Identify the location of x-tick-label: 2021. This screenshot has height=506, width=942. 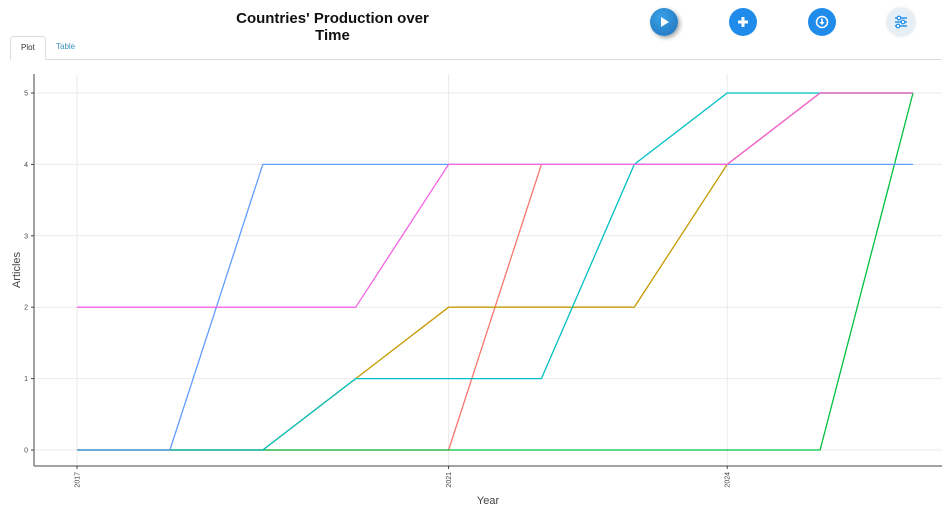
(449, 480).